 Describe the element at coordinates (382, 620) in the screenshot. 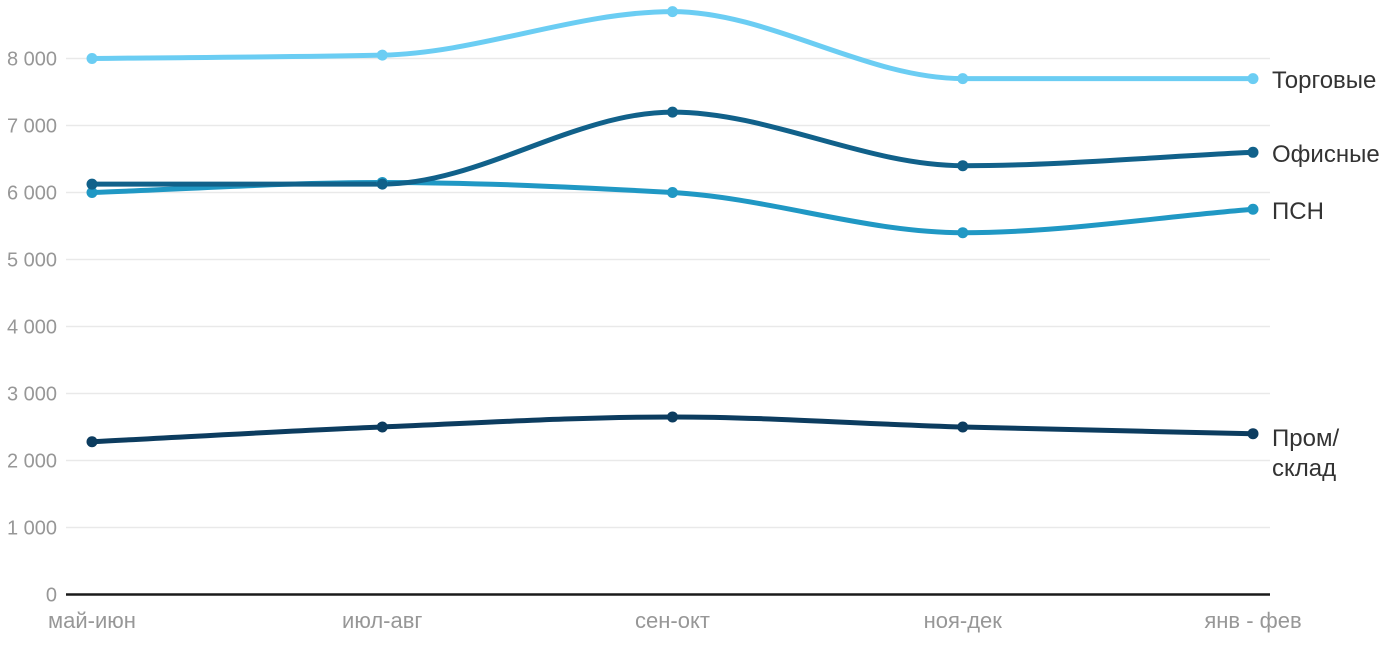

I see `x-tick-label: июл-авг` at that location.